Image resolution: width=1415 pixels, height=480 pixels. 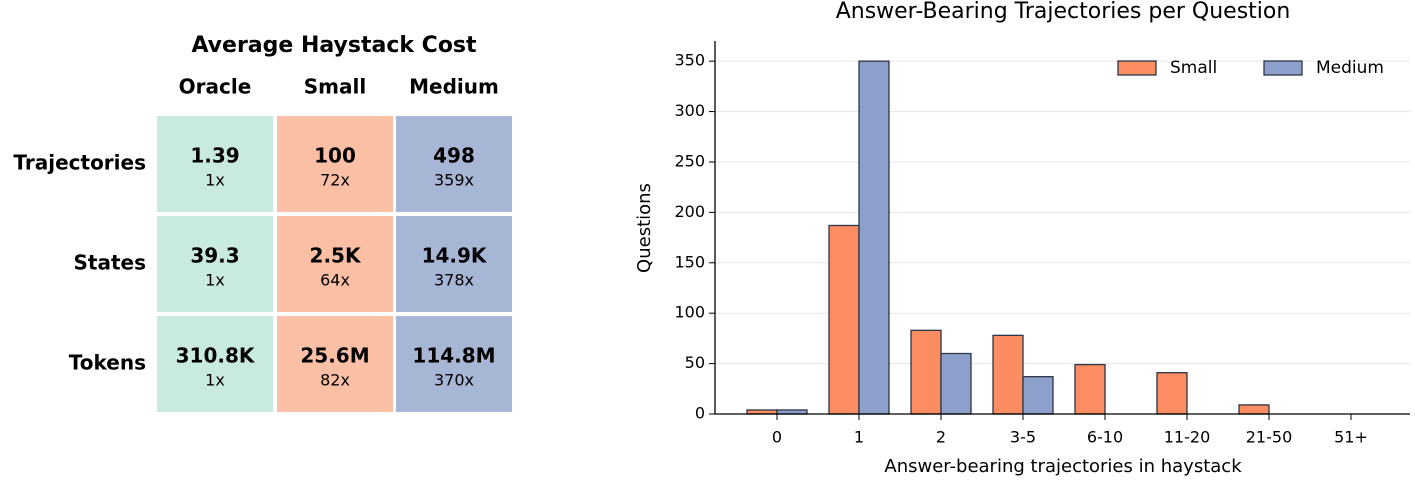 I want to click on y-tick-label: 50, so click(x=695, y=362).